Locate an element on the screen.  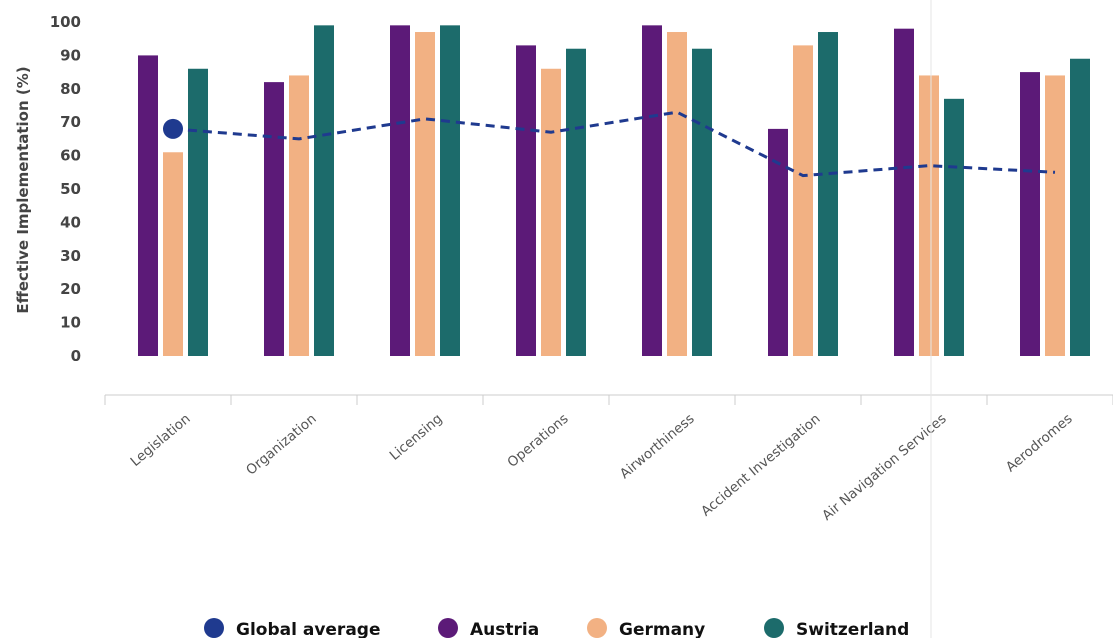
legend-item-austria: Austria is located at coordinates (488, 628).